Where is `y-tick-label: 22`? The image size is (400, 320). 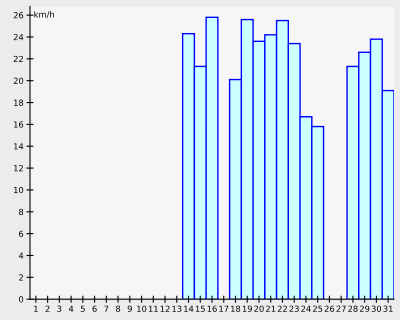
y-tick-label: 22 is located at coordinates (18, 59).